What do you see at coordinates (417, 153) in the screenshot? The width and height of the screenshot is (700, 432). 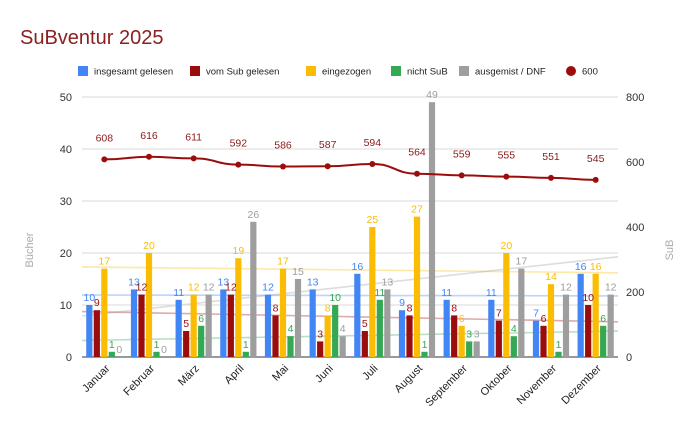 I see `line-data-label: 564` at bounding box center [417, 153].